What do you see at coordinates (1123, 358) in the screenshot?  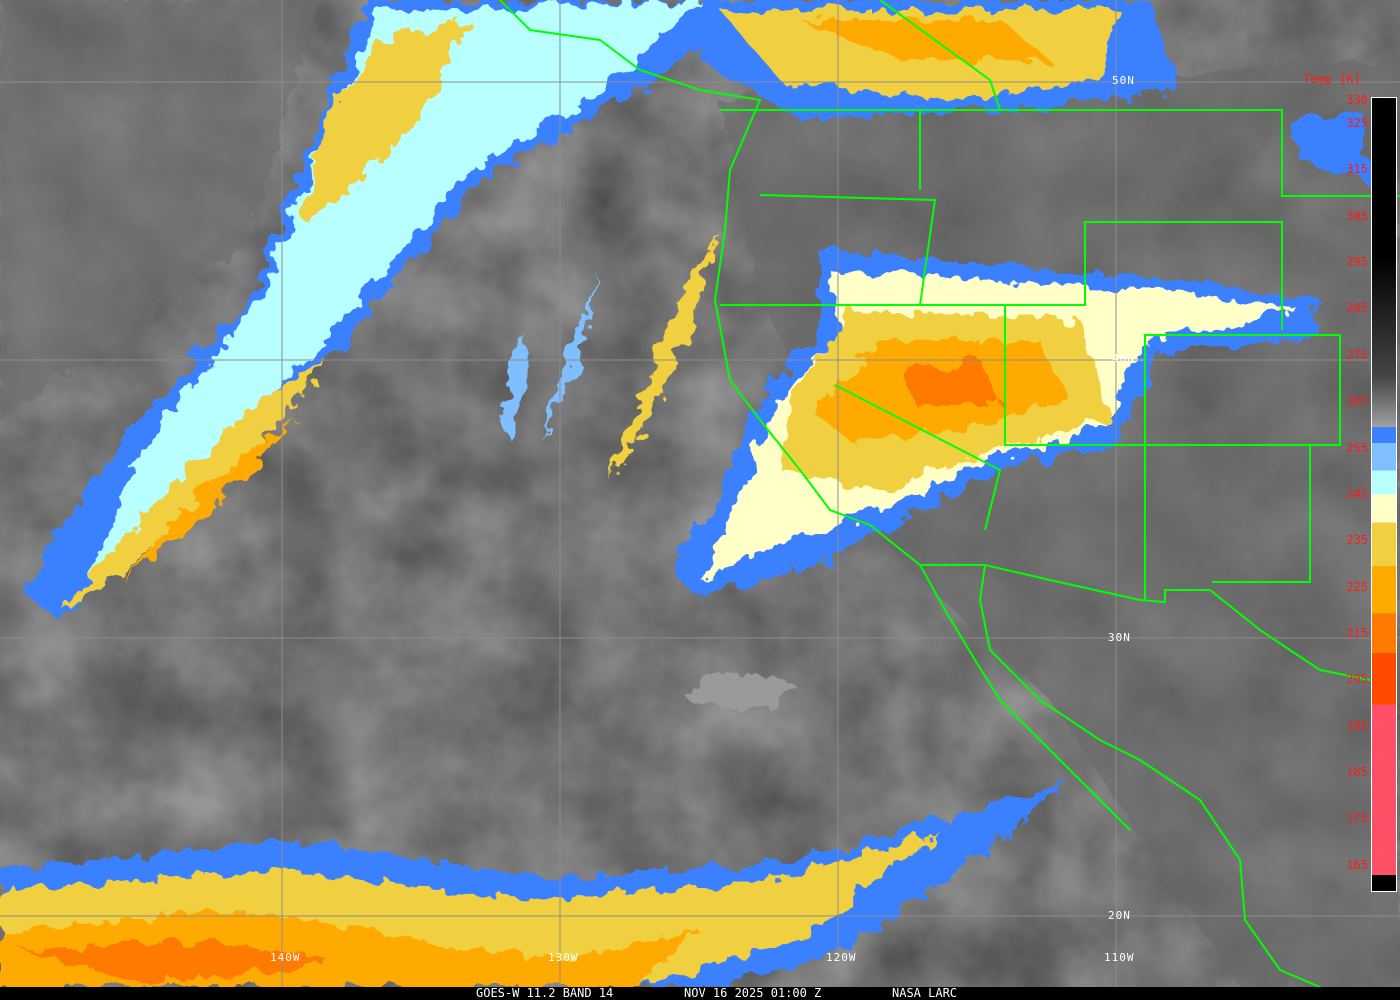 I see `lat-label-40n: 40N` at bounding box center [1123, 358].